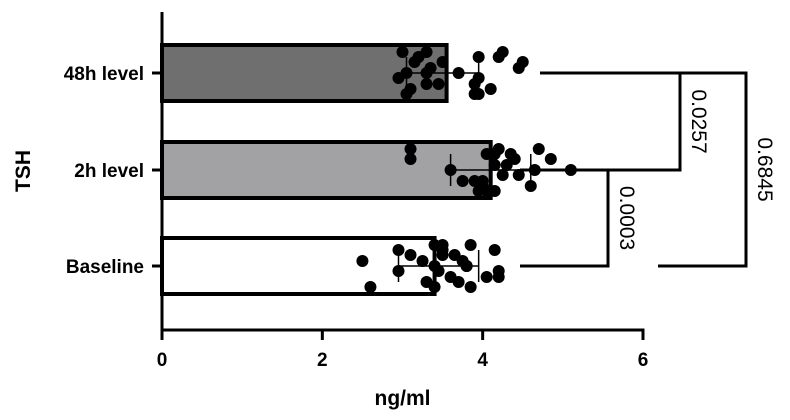 The width and height of the screenshot is (790, 420). I want to click on x-tick-label: 6, so click(643, 360).